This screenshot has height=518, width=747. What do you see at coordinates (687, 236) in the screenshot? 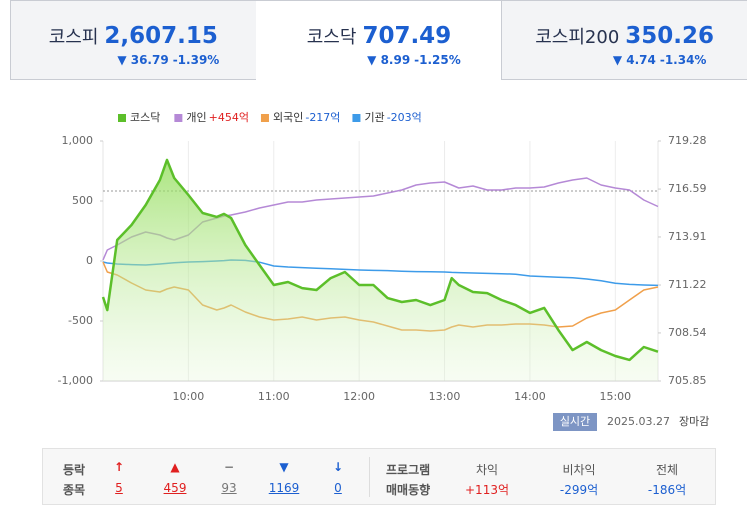
I see `y2-tick-label: 713.91` at bounding box center [687, 236].